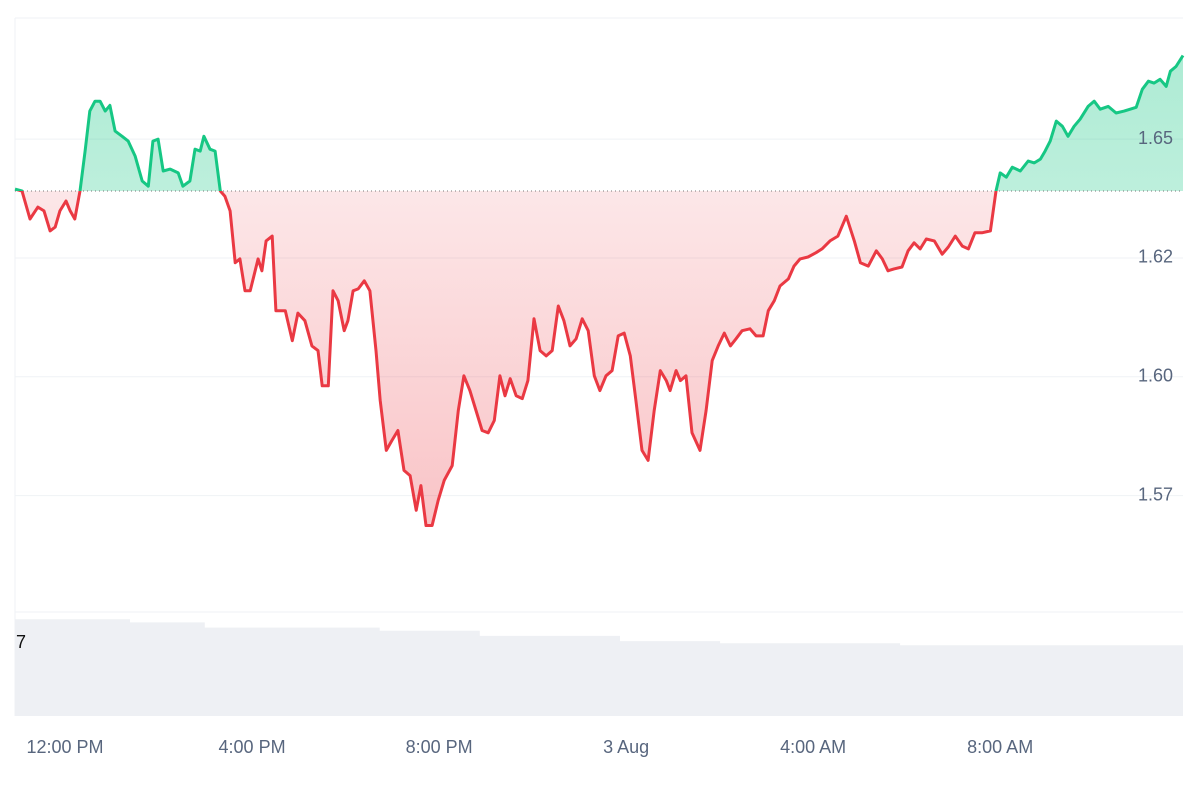 The width and height of the screenshot is (1200, 800). Describe the element at coordinates (1000, 747) in the screenshot. I see `x-tick-label: 8:00 AM` at that location.